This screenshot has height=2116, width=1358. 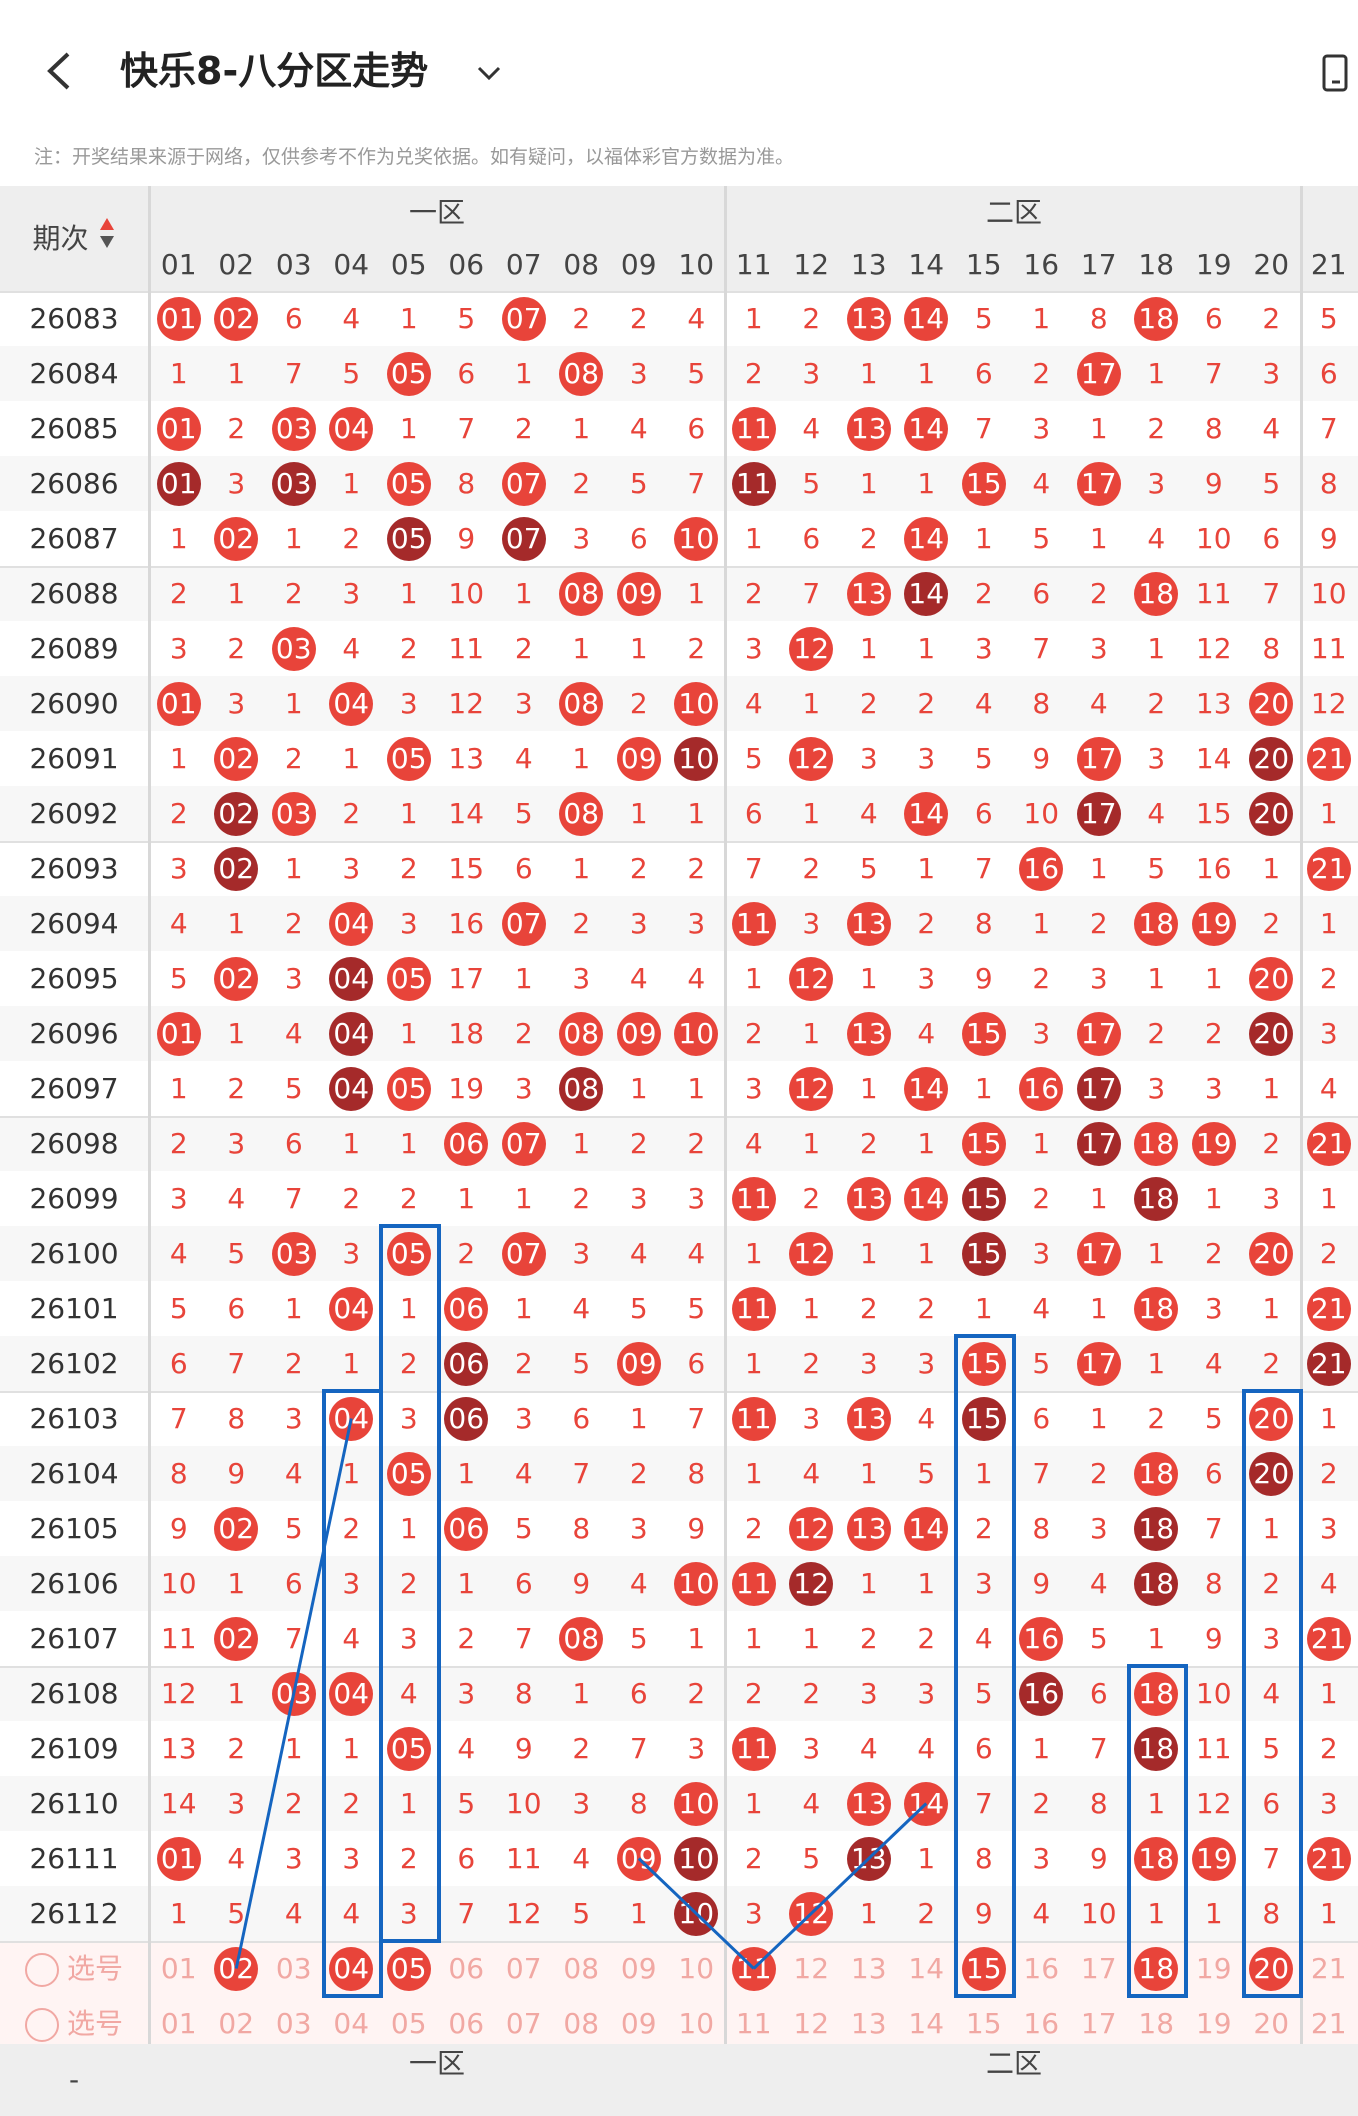 What do you see at coordinates (107, 240) in the screenshot?
I see `sort-arrows-icon` at bounding box center [107, 240].